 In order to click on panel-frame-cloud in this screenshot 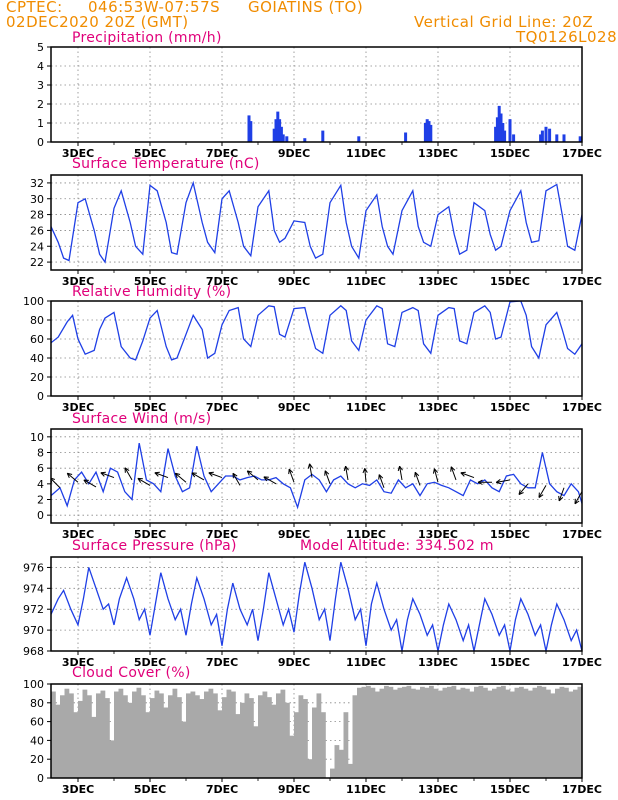, I will do `click(316, 731)`.